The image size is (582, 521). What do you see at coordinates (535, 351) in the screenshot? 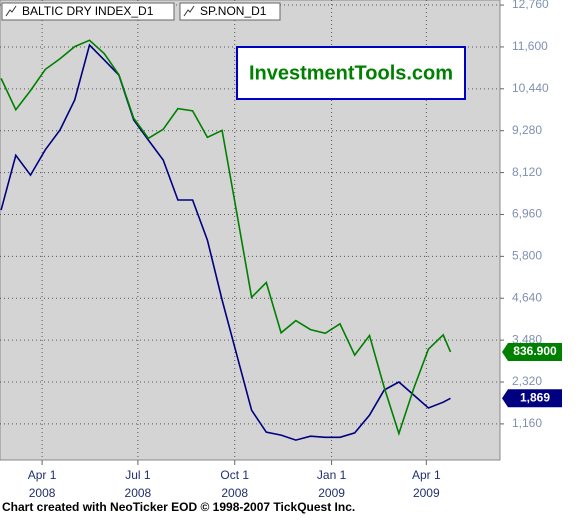
I see `value-label: 836.900` at bounding box center [535, 351].